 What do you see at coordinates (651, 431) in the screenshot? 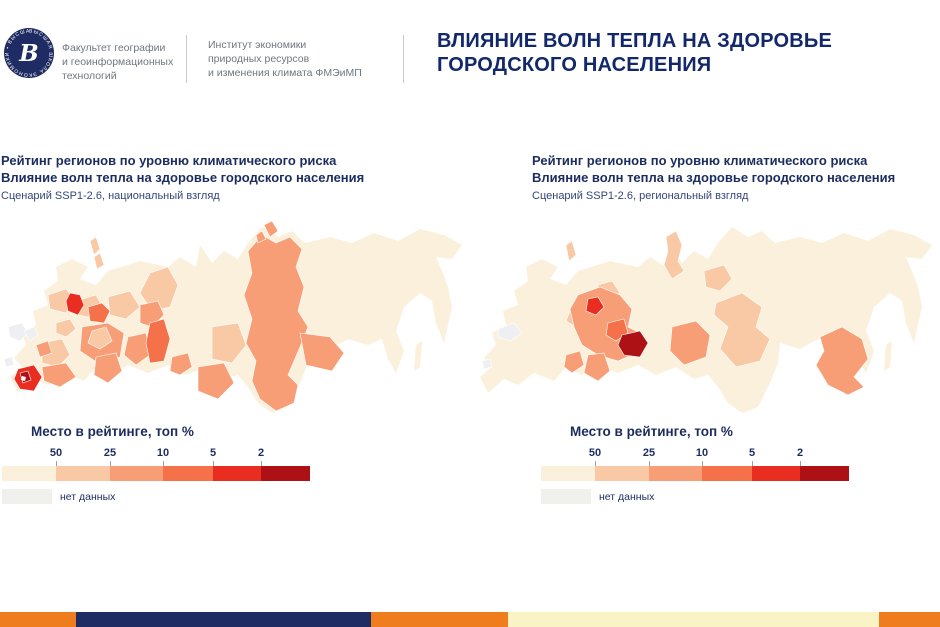
I see `legend-title-right: Место в рейтинге, топ %` at bounding box center [651, 431].